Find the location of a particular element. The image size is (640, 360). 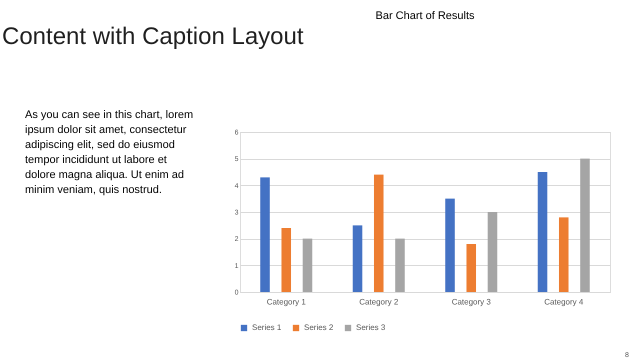

x-tick-label: Category 4 is located at coordinates (564, 302).